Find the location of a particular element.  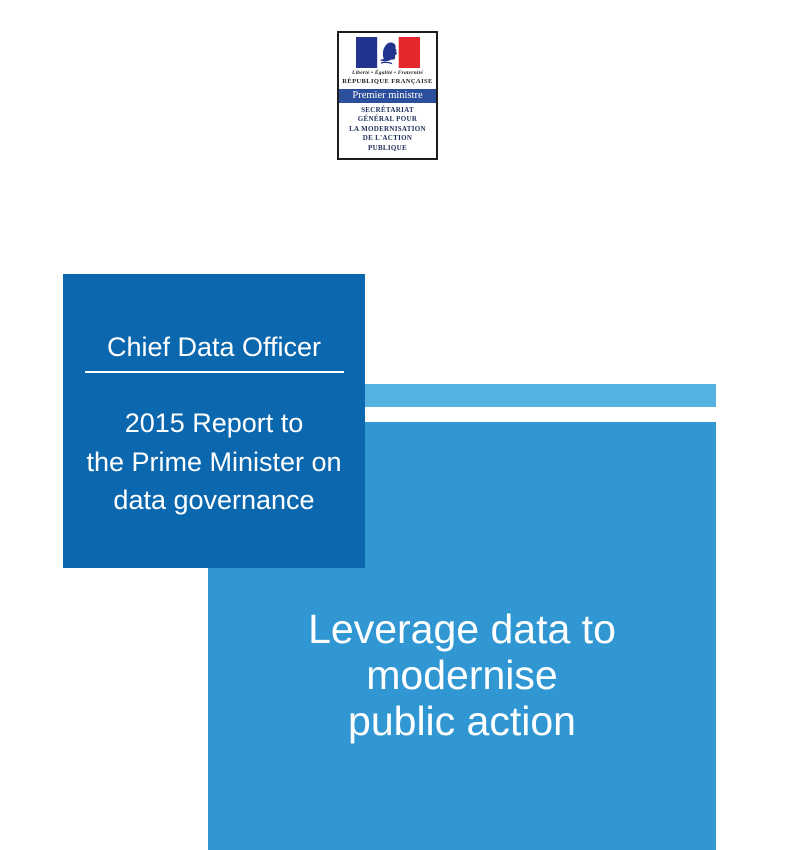

logo-org-line: DE L'ACTION is located at coordinates (387, 138).